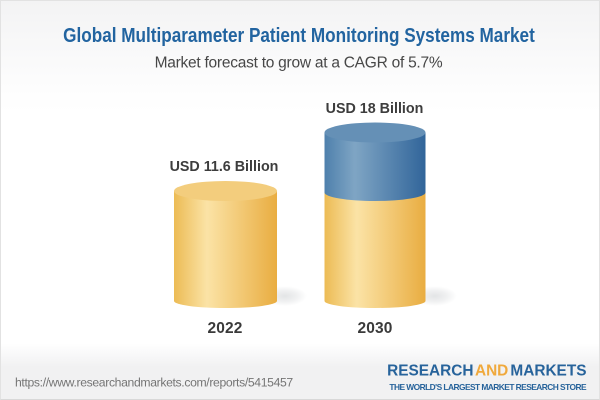 Image resolution: width=600 pixels, height=400 pixels. Describe the element at coordinates (224, 167) in the screenshot. I see `svg-text: USD 11.6 Billion` at that location.